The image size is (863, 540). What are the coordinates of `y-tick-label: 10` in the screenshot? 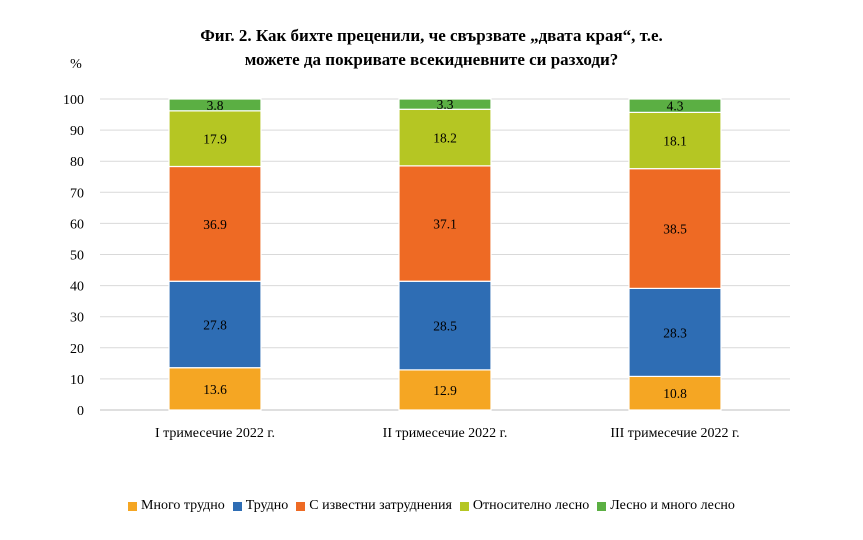 It's located at (77, 380).